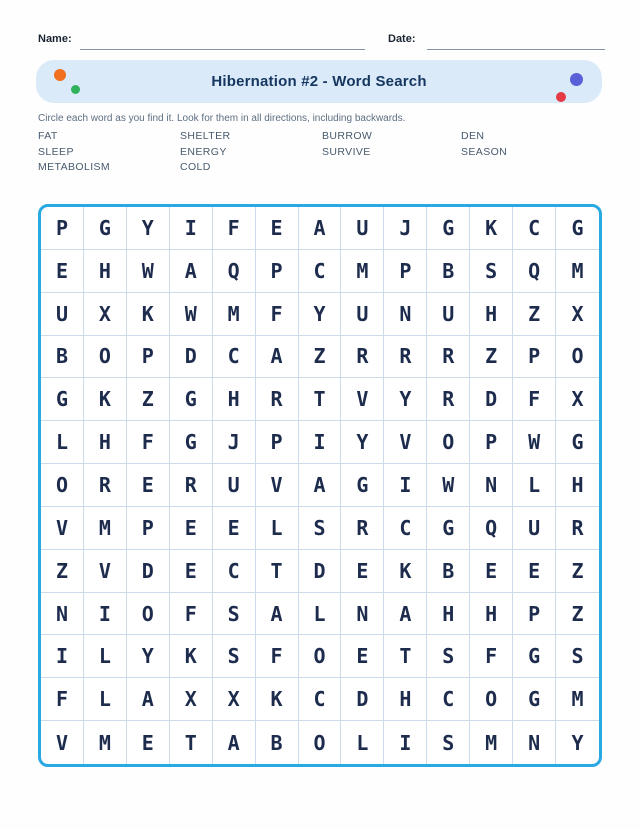 This screenshot has height=829, width=640. What do you see at coordinates (319, 81) in the screenshot?
I see `title-banner: Hibernation #2 - Word Search` at bounding box center [319, 81].